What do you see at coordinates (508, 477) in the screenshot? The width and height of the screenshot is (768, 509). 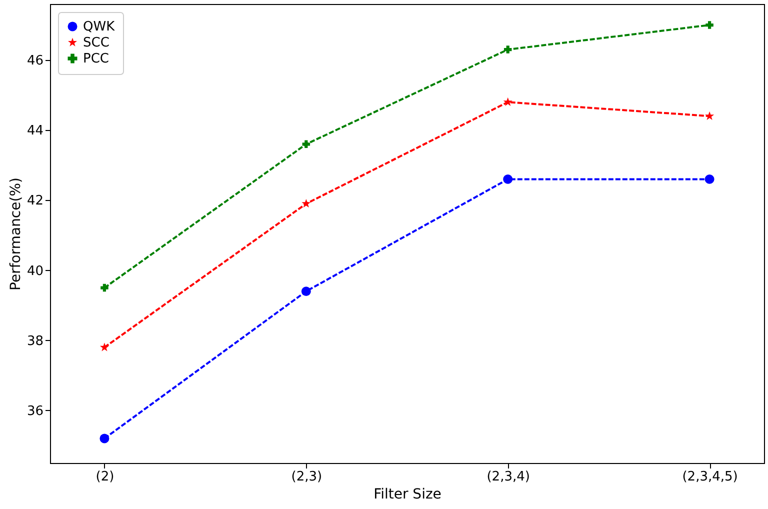 I see `x-tick-label: (2,3,4)` at bounding box center [508, 477].